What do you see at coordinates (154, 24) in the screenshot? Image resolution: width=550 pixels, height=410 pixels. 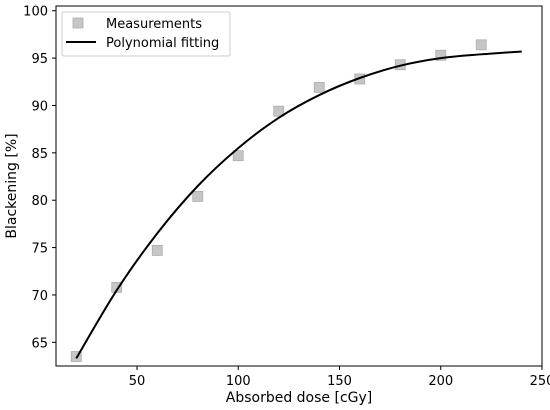 I see `legend-label-measurements: Measurements` at bounding box center [154, 24].